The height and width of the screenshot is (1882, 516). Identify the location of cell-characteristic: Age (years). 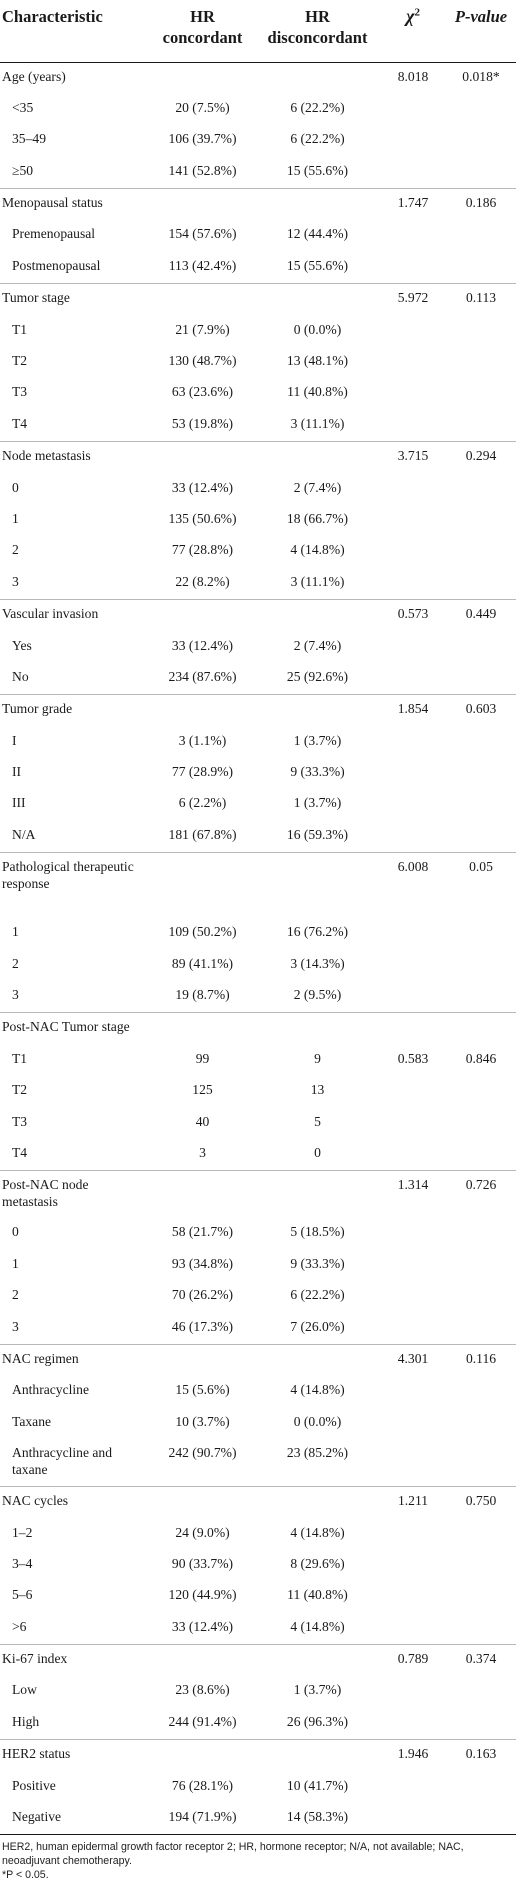
(34, 76).